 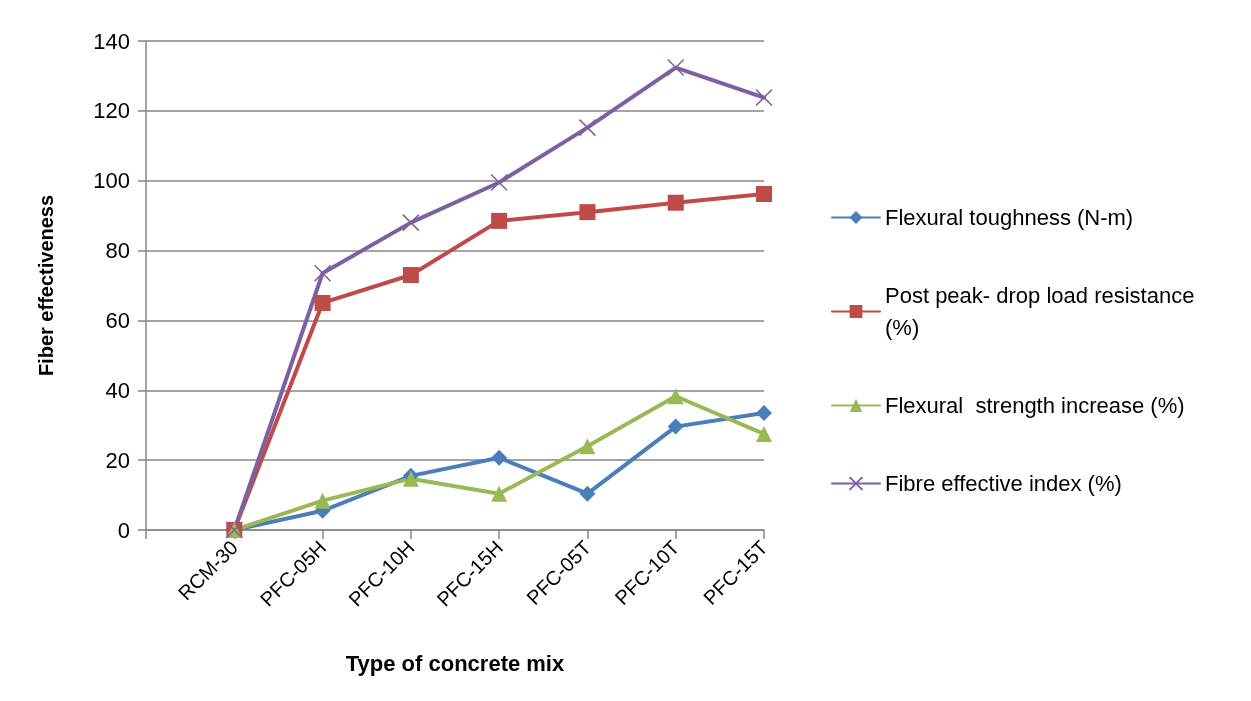 What do you see at coordinates (1003, 483) in the screenshot?
I see `legend-label: Fibre effective index (%)` at bounding box center [1003, 483].